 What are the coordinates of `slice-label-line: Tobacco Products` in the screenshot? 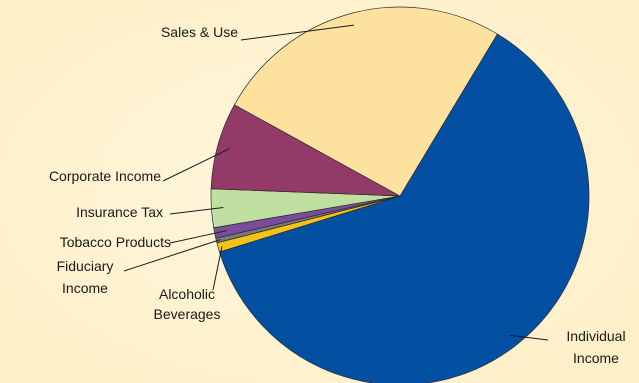 It's located at (115, 242).